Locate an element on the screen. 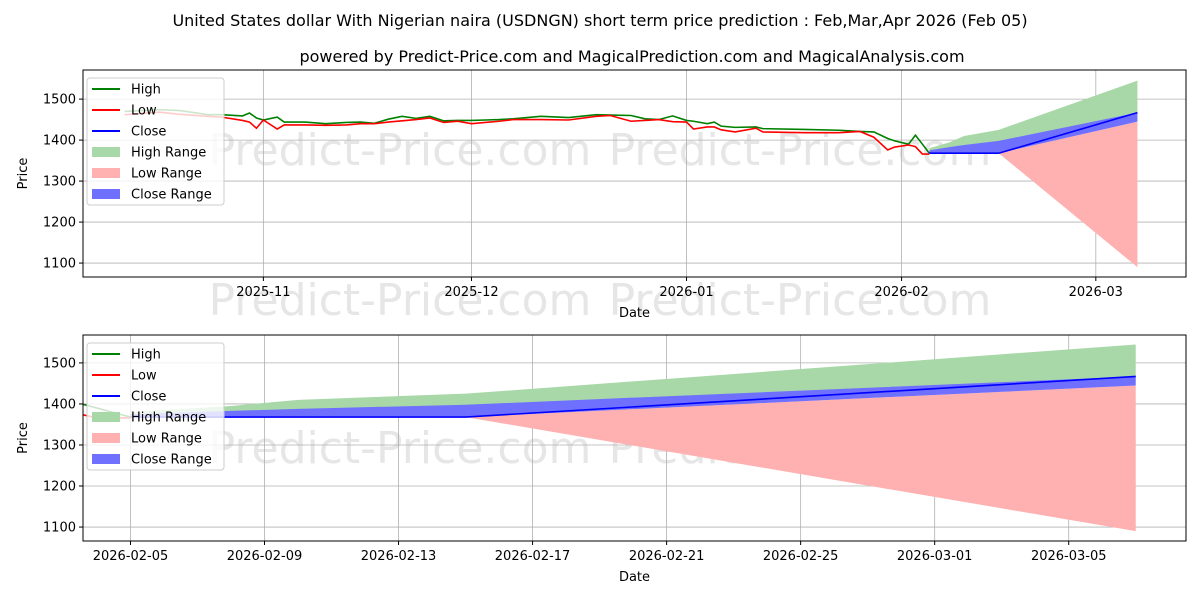 The height and width of the screenshot is (604, 1200). x-tick-label: 2025-12 is located at coordinates (471, 292).